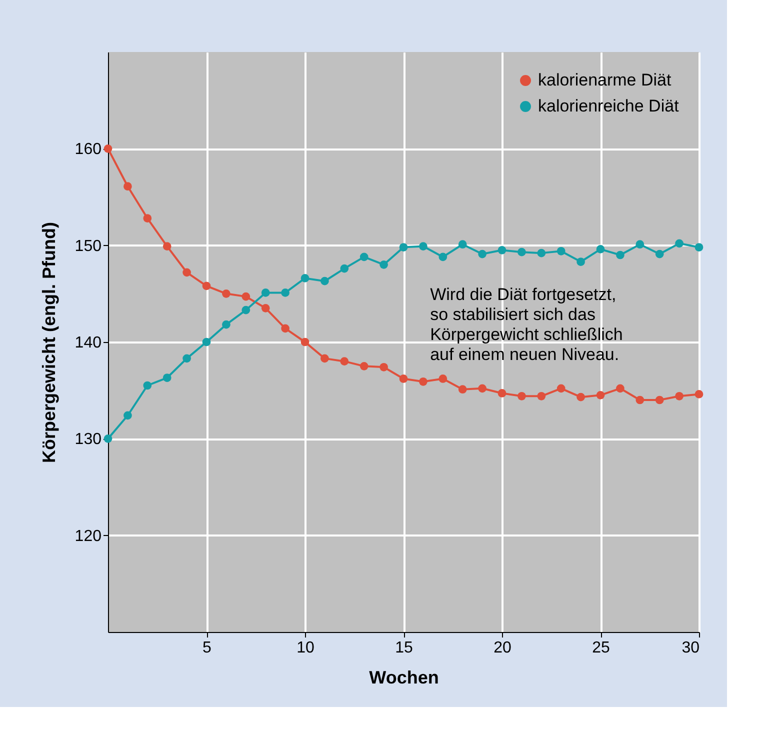  Describe the element at coordinates (88, 536) in the screenshot. I see `y-tick-label: 120` at that location.